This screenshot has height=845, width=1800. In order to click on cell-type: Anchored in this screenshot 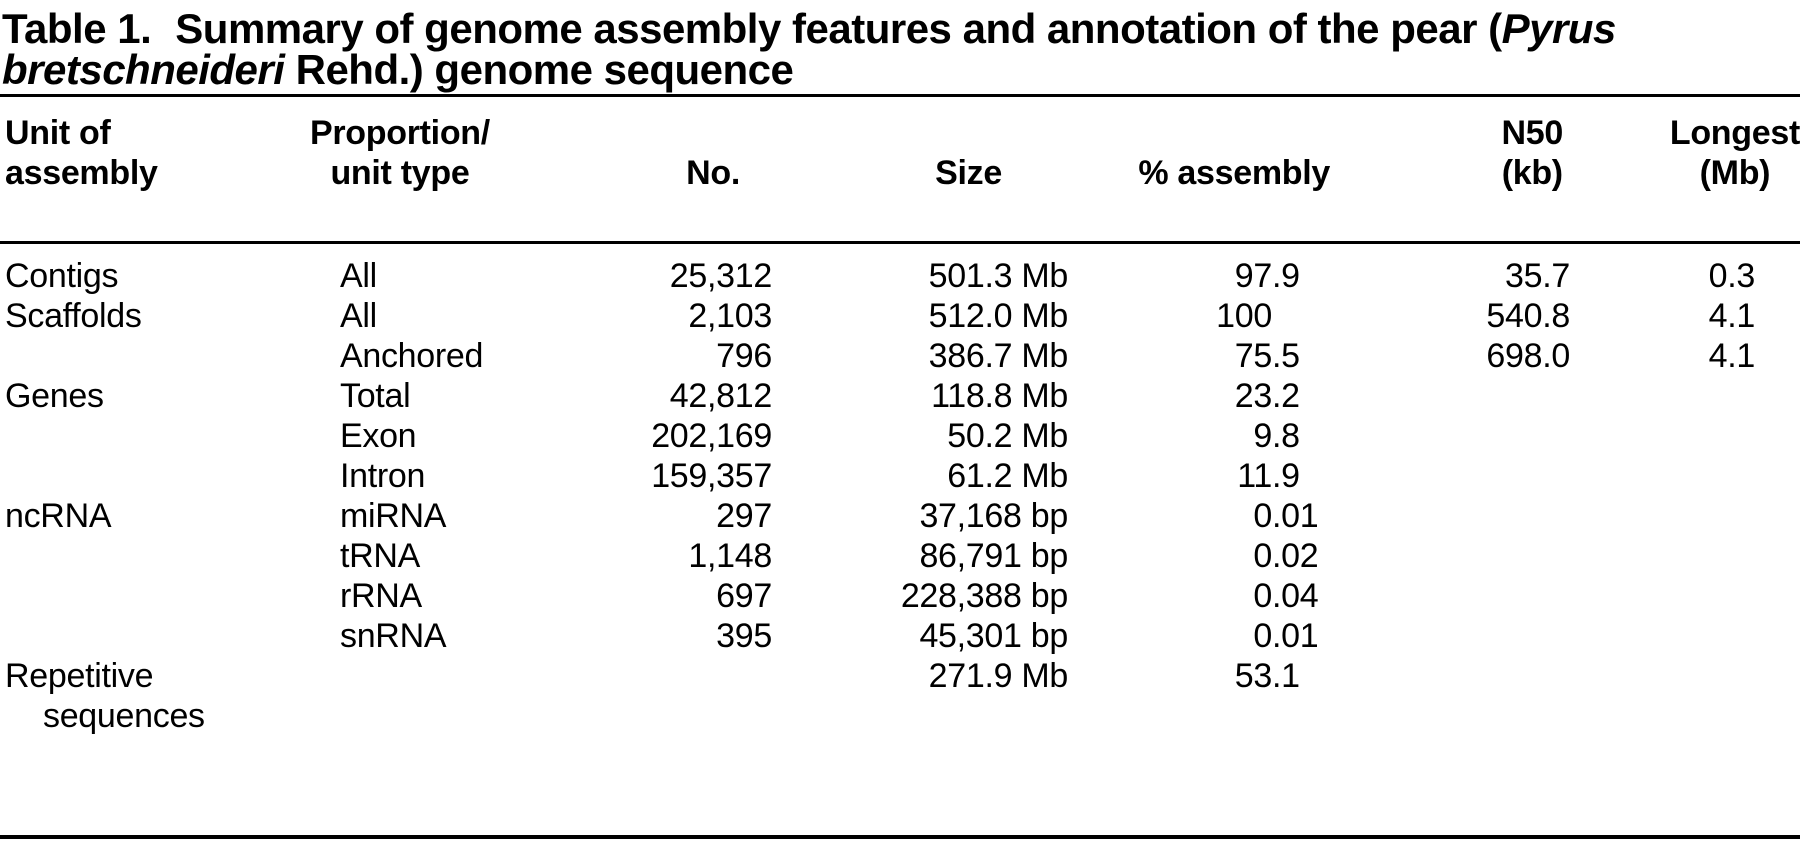, I will do `click(412, 356)`.